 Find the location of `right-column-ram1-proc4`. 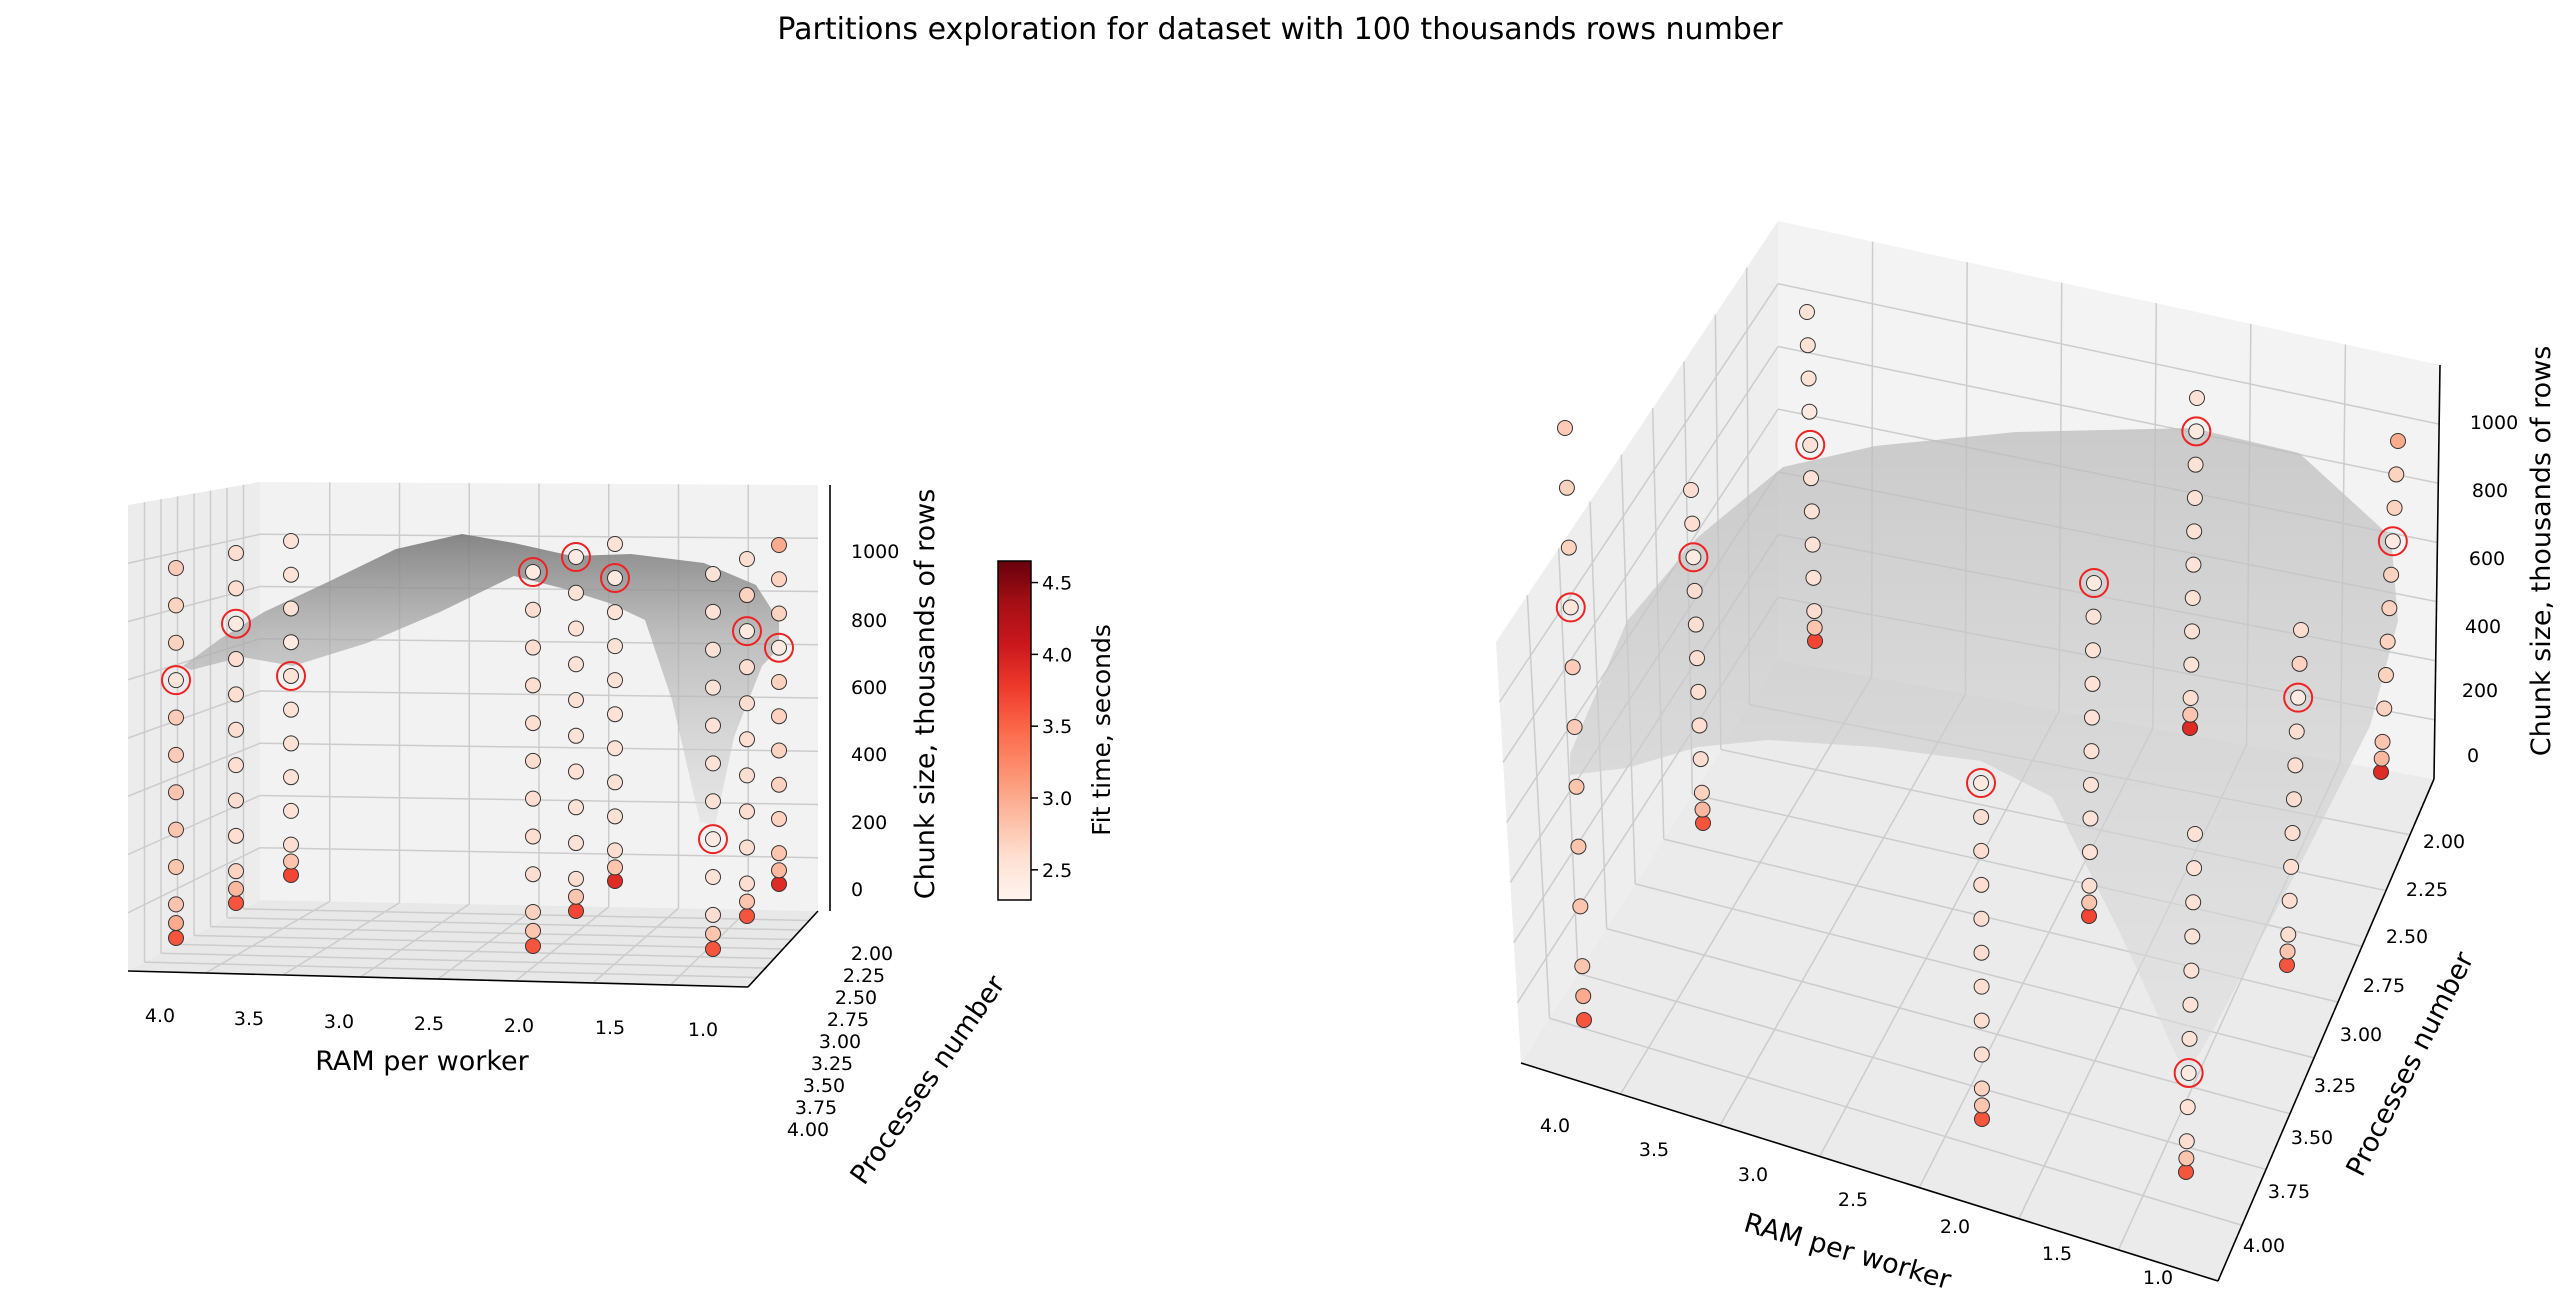

right-column-ram1-proc4 is located at coordinates (2188, 1003).